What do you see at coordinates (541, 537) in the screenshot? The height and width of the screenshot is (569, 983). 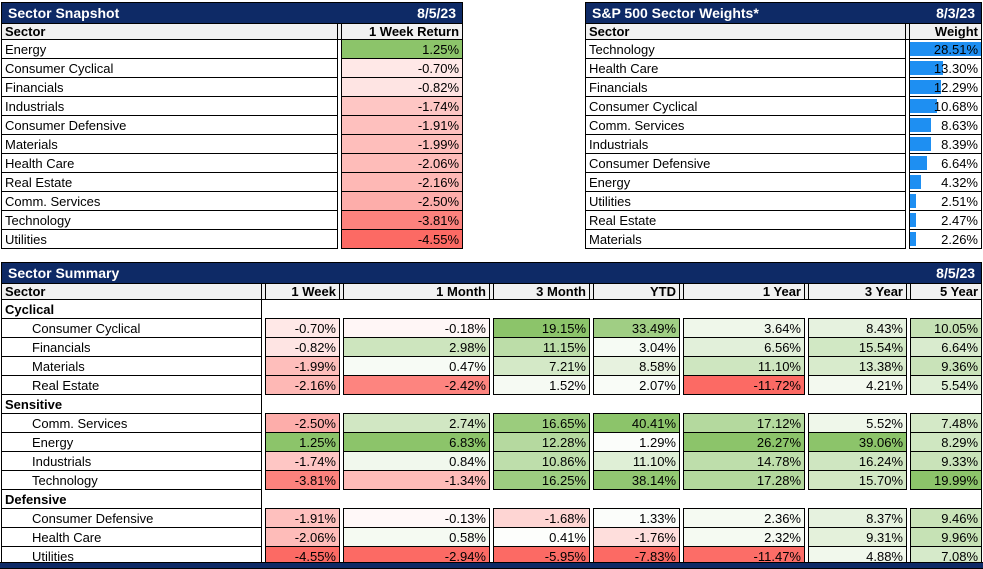 I see `return-value-cell: 0.41%` at bounding box center [541, 537].